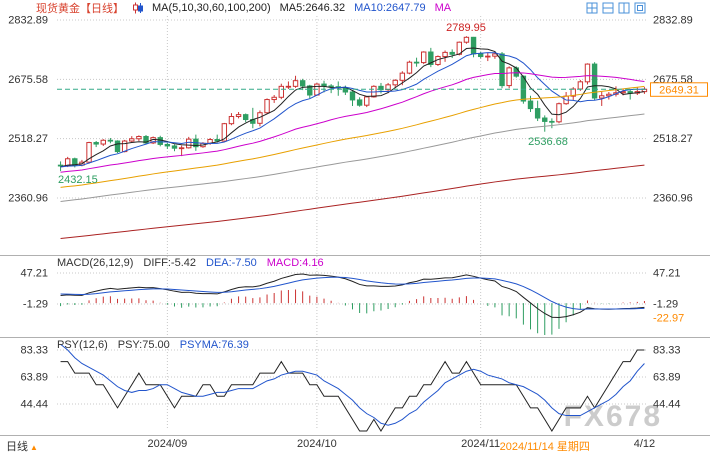 The height and width of the screenshot is (454, 710). Describe the element at coordinates (613, 416) in the screenshot. I see `watermark: FX678` at that location.